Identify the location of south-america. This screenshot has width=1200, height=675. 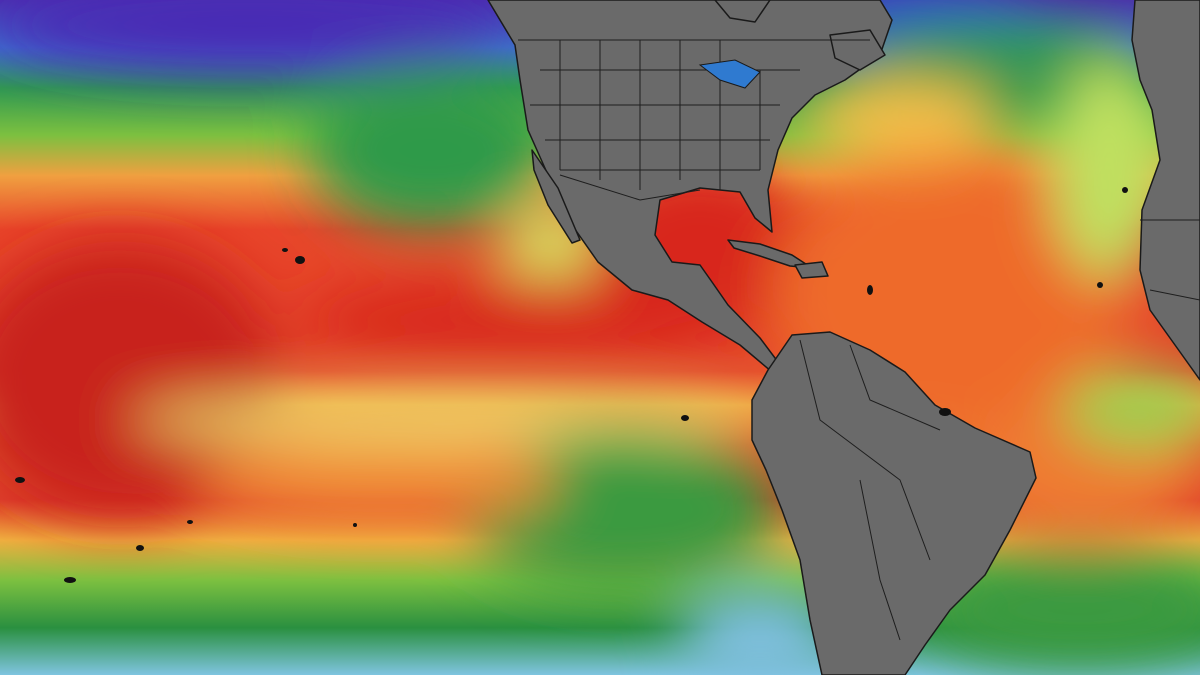
(894, 503).